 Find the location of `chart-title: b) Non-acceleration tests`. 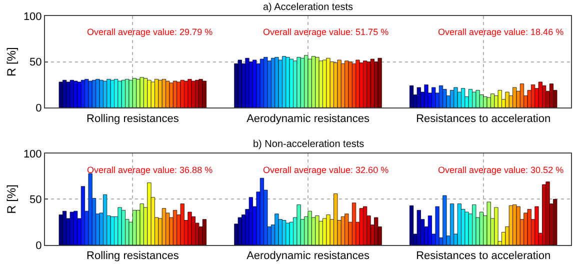

chart-title: b) Non-acceleration tests is located at coordinates (308, 144).